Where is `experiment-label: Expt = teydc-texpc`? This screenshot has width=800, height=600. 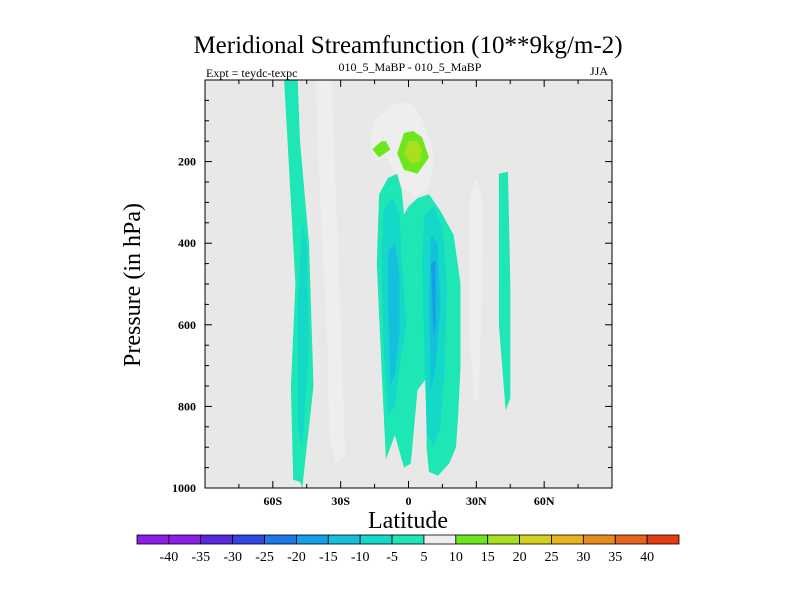 experiment-label: Expt = teydc-texpc is located at coordinates (251, 73).